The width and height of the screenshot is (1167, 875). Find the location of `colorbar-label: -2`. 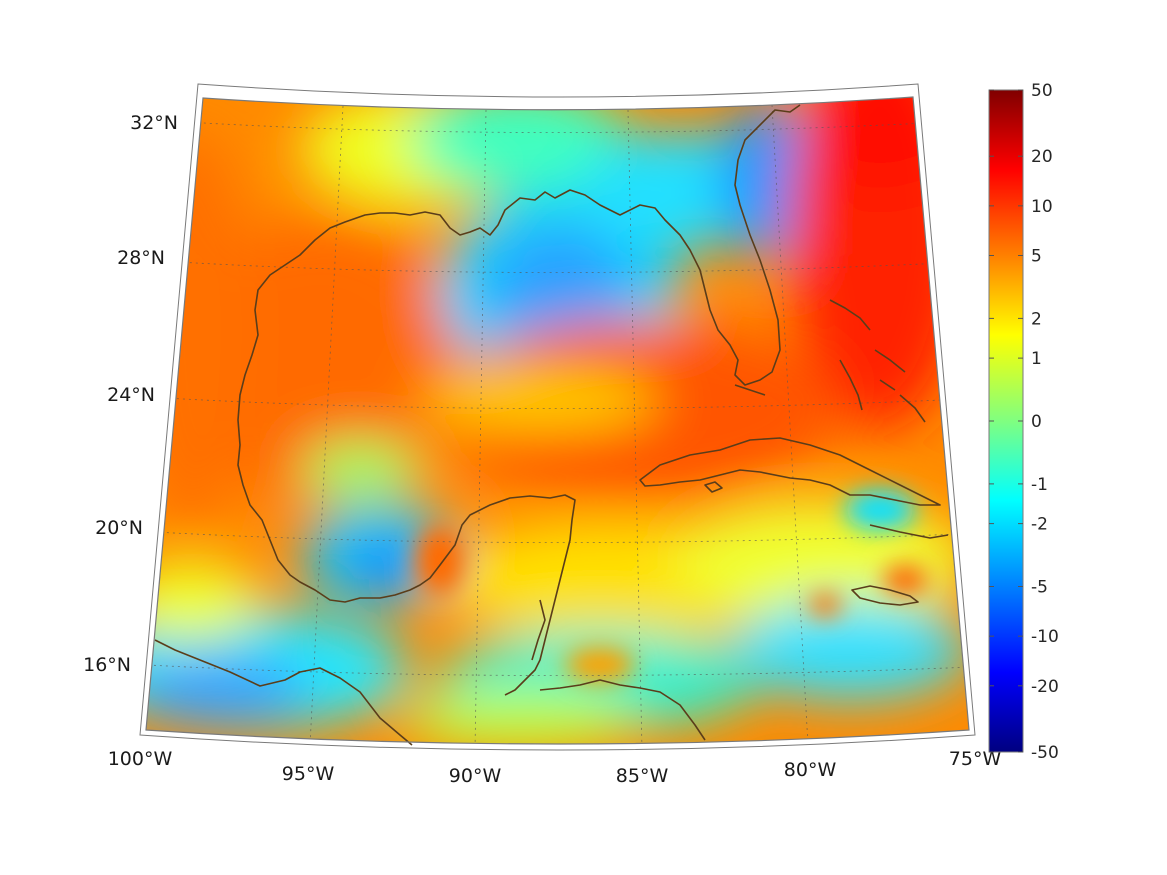

colorbar-label: -2 is located at coordinates (1039, 525).